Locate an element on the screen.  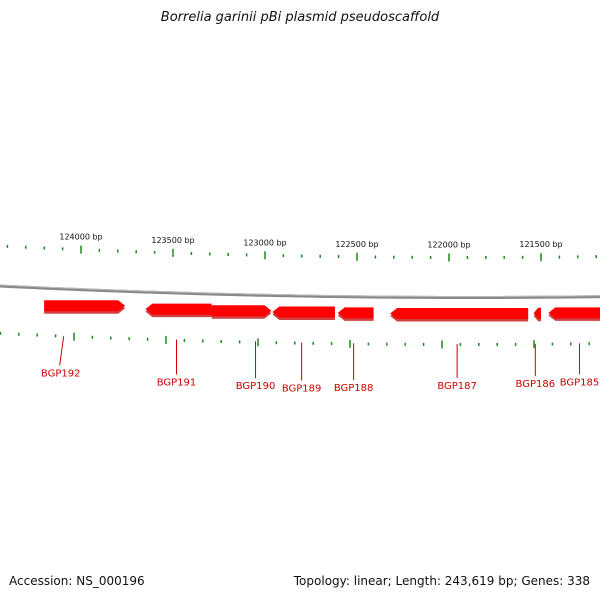
gene-arrow-bgp191 is located at coordinates (178, 309).